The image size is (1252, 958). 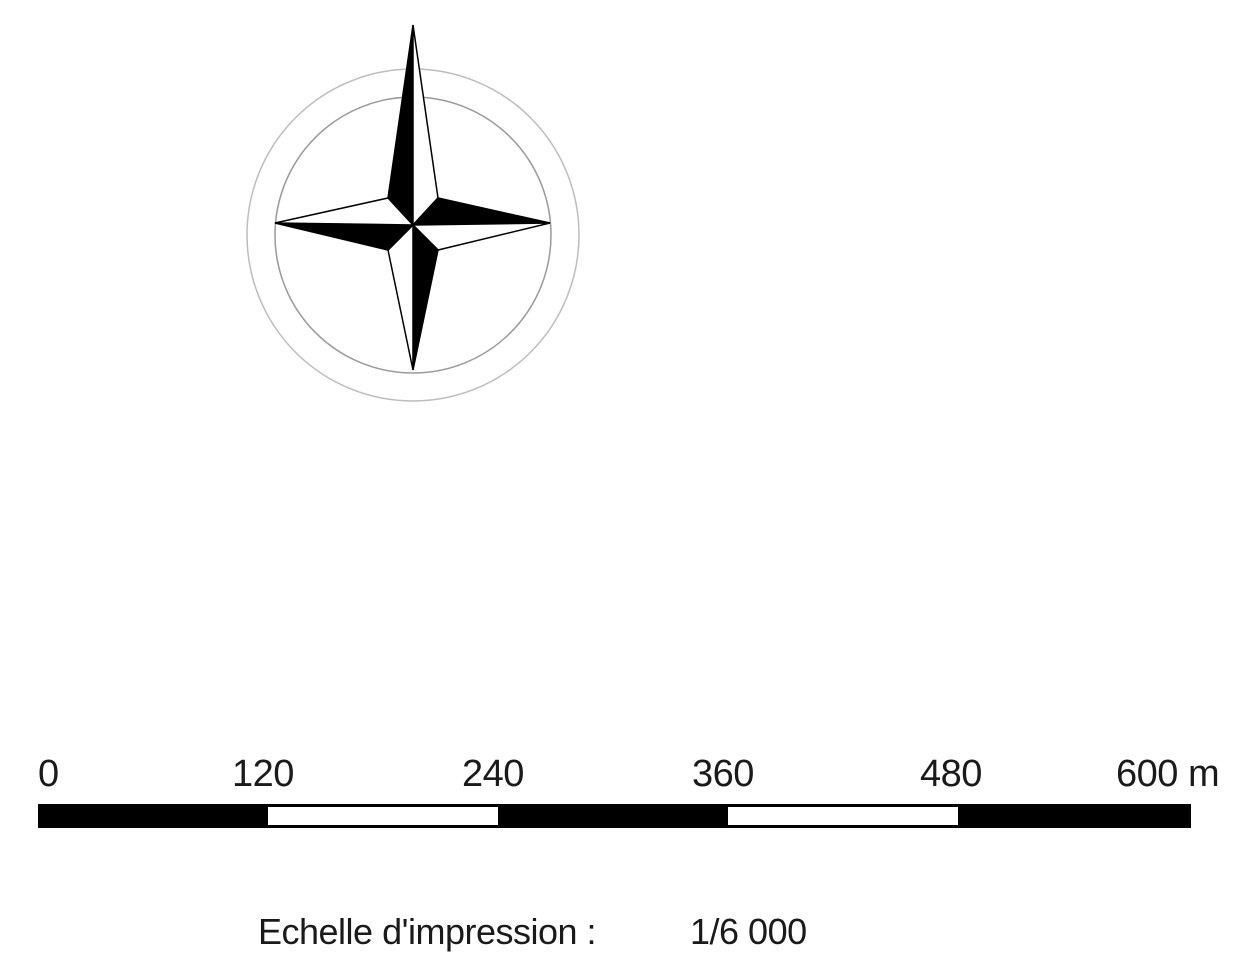 What do you see at coordinates (481, 211) in the screenshot?
I see `compass-east-point-dark` at bounding box center [481, 211].